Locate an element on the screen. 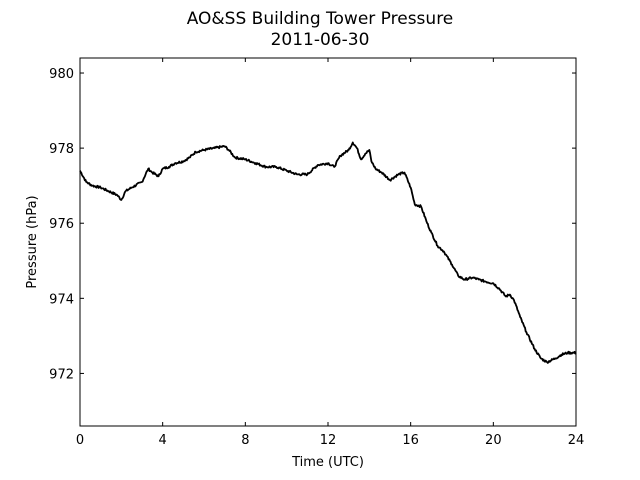  x-tick-label-16: 16 is located at coordinates (410, 440).